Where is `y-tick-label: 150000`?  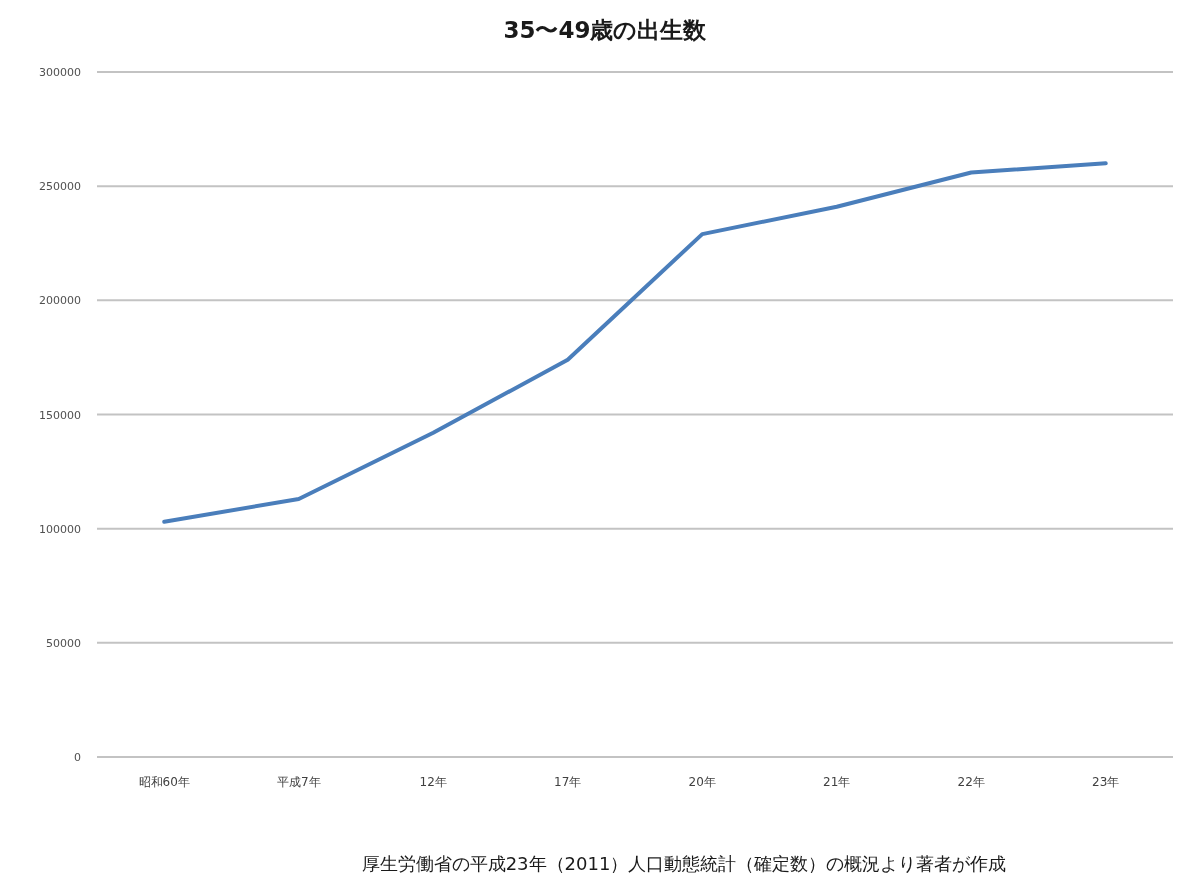 y-tick-label: 150000 is located at coordinates (60, 415).